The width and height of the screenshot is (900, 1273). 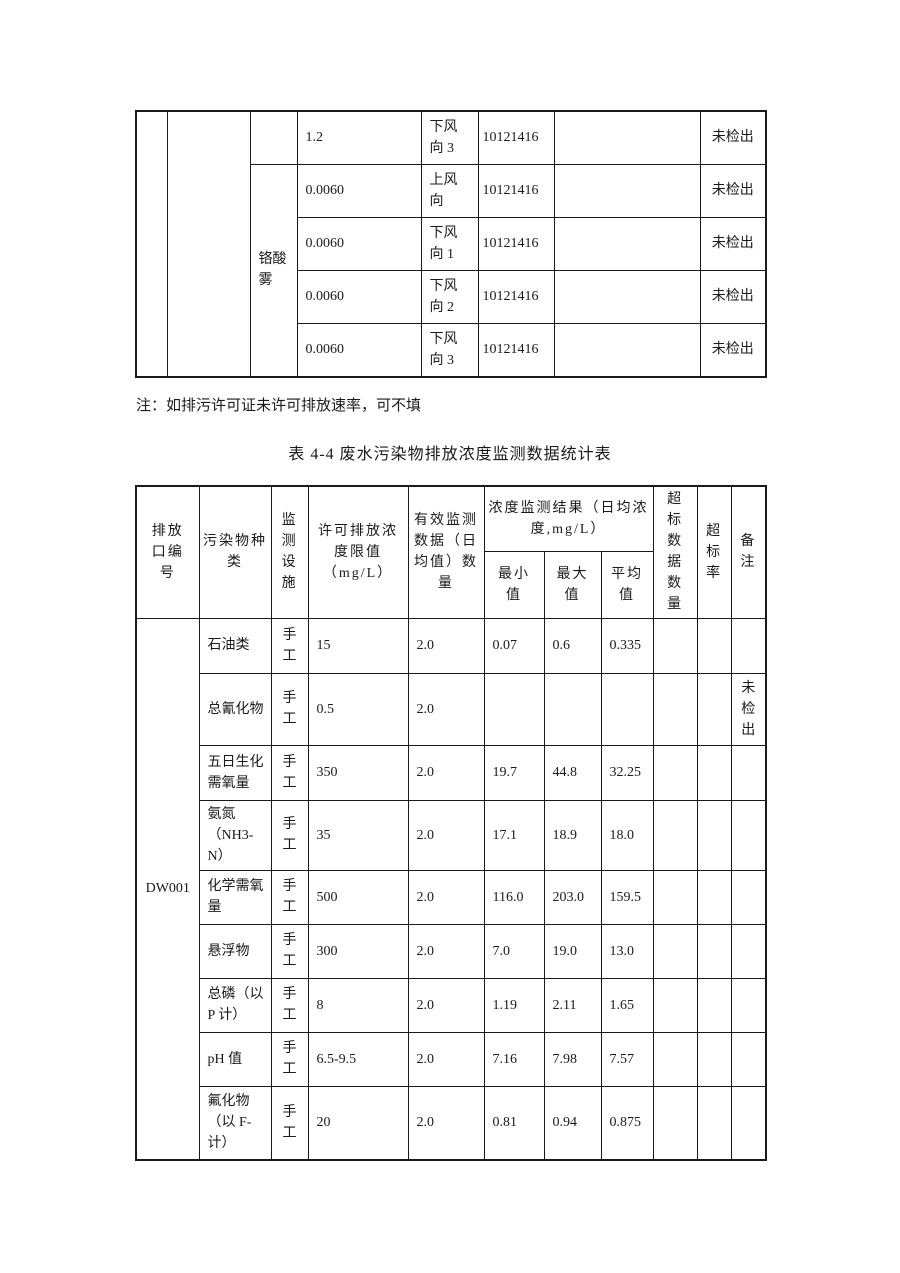 What do you see at coordinates (151, 244) in the screenshot?
I see `cell-blank-col1` at bounding box center [151, 244].